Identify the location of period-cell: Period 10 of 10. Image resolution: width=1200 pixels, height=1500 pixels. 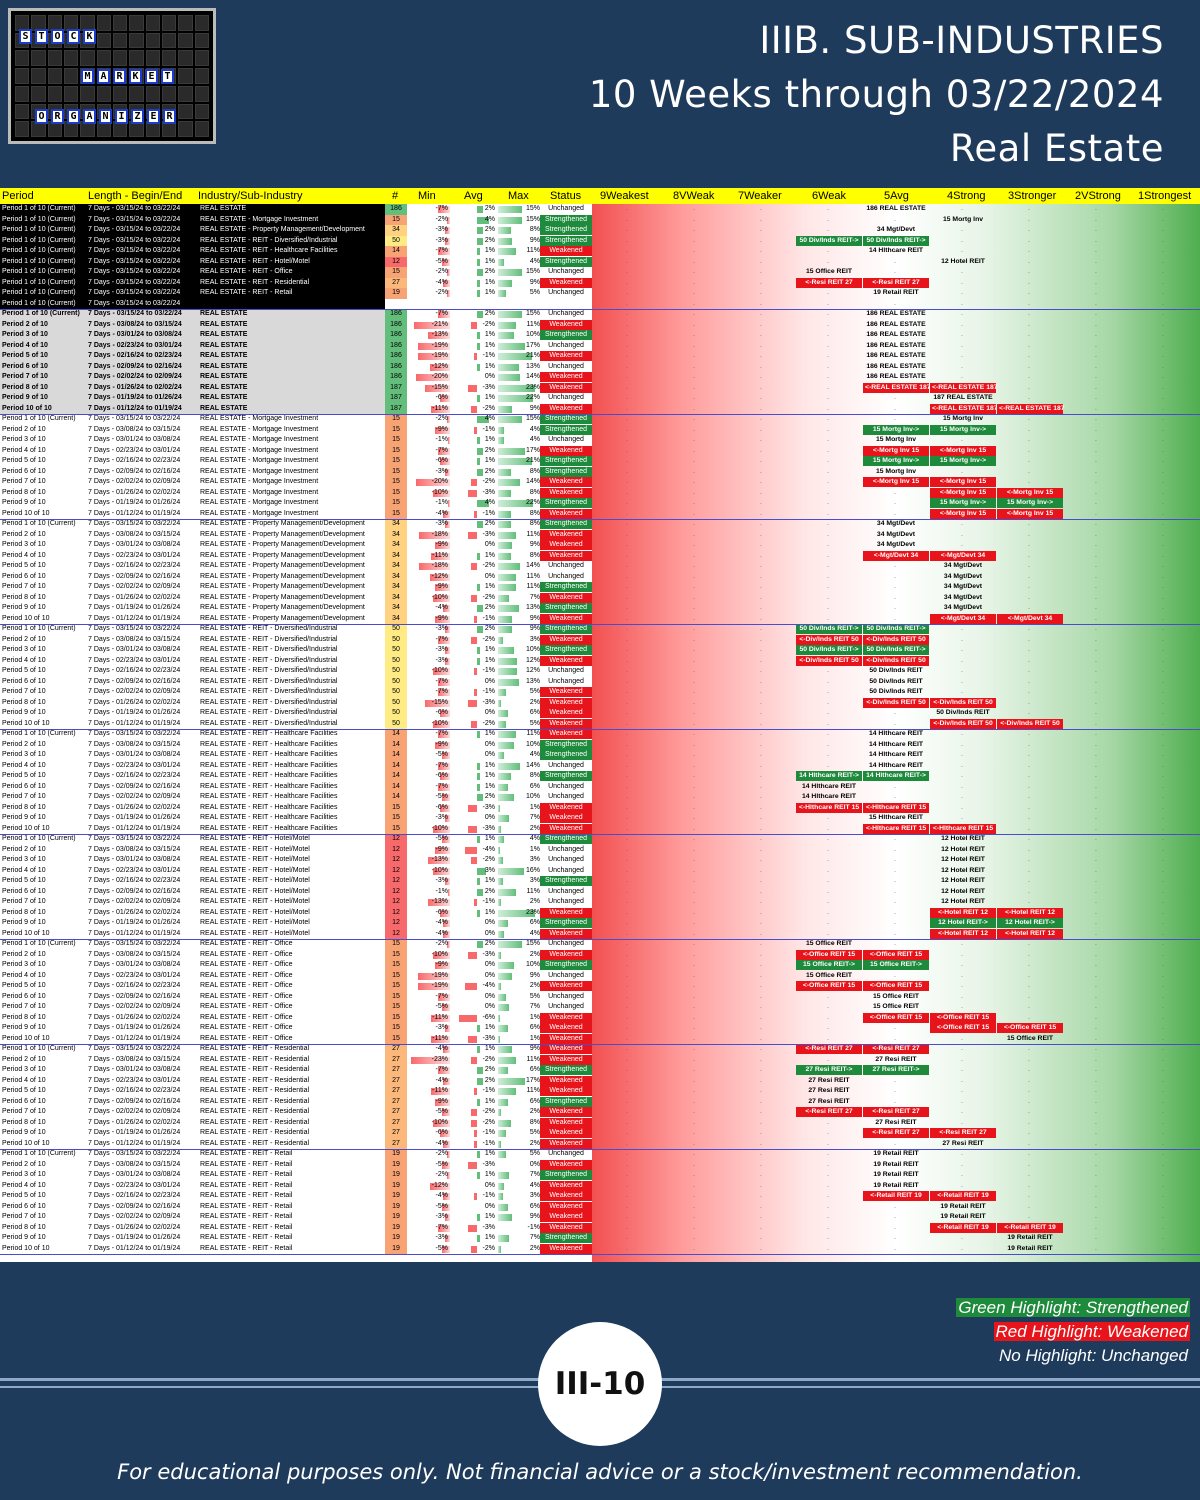
(26, 723).